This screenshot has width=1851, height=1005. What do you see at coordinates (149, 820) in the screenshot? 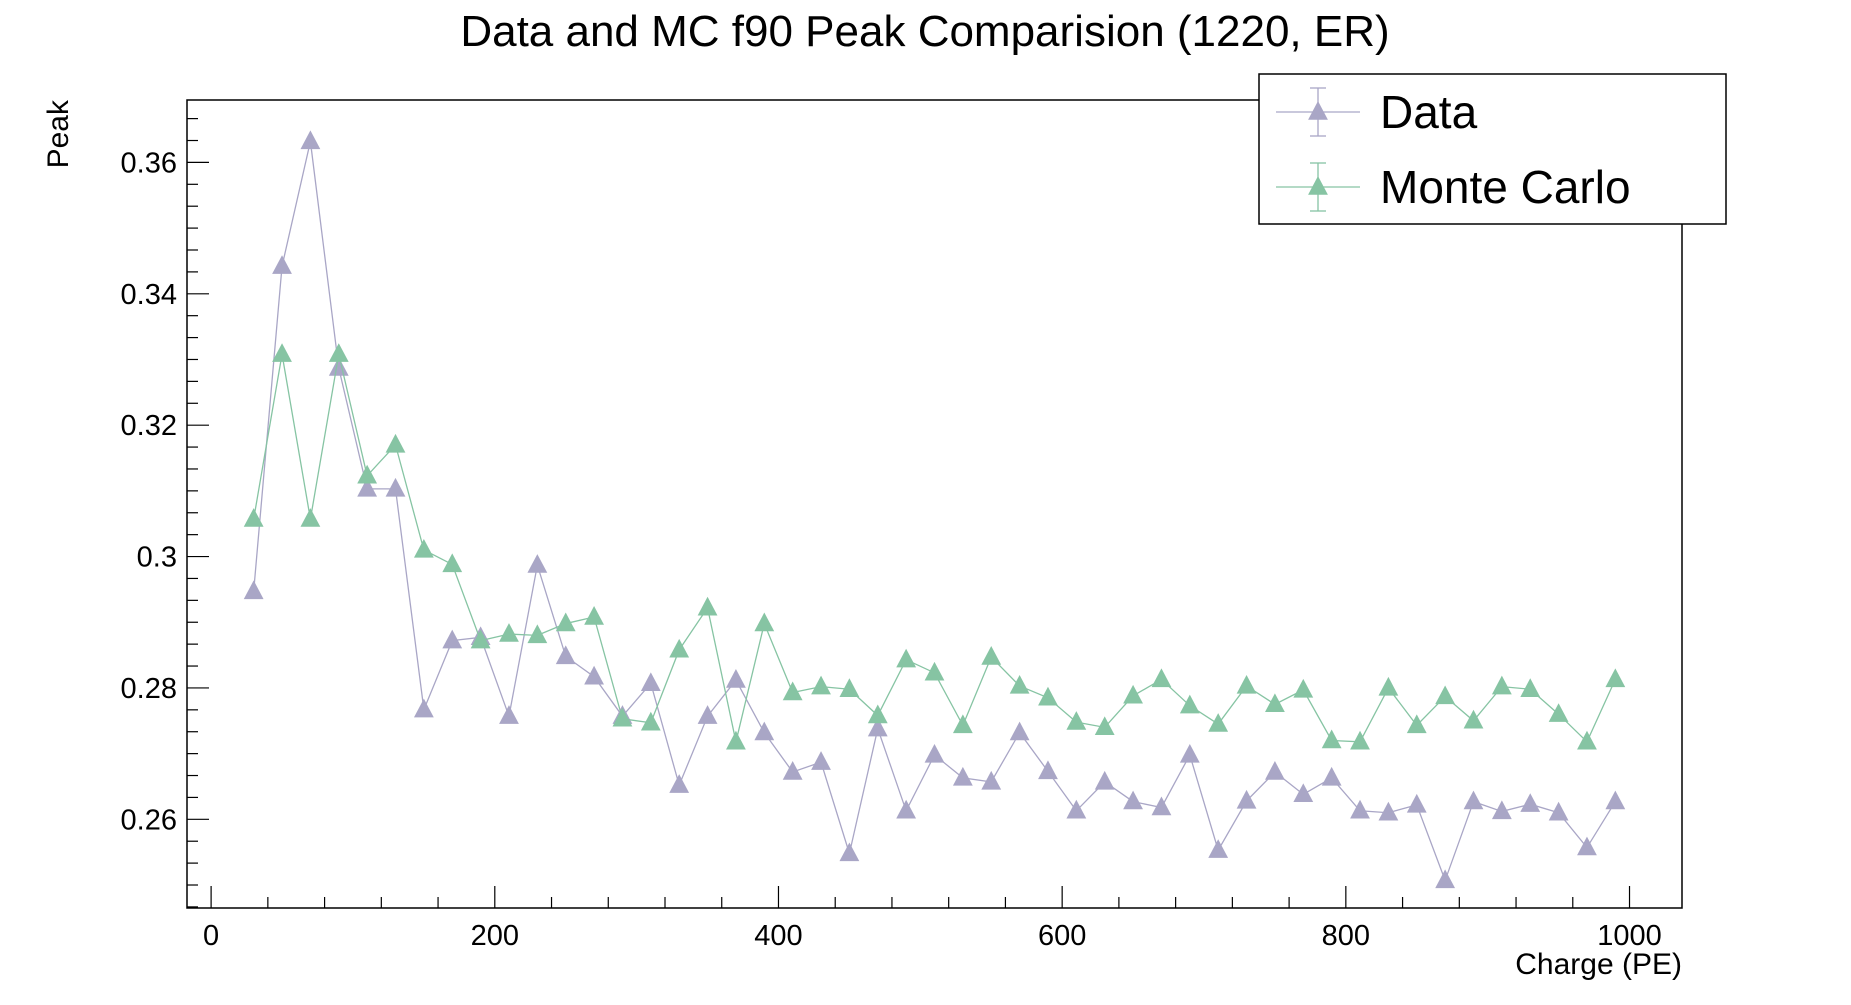
I see `y-tick-label: 0.26` at bounding box center [149, 820].